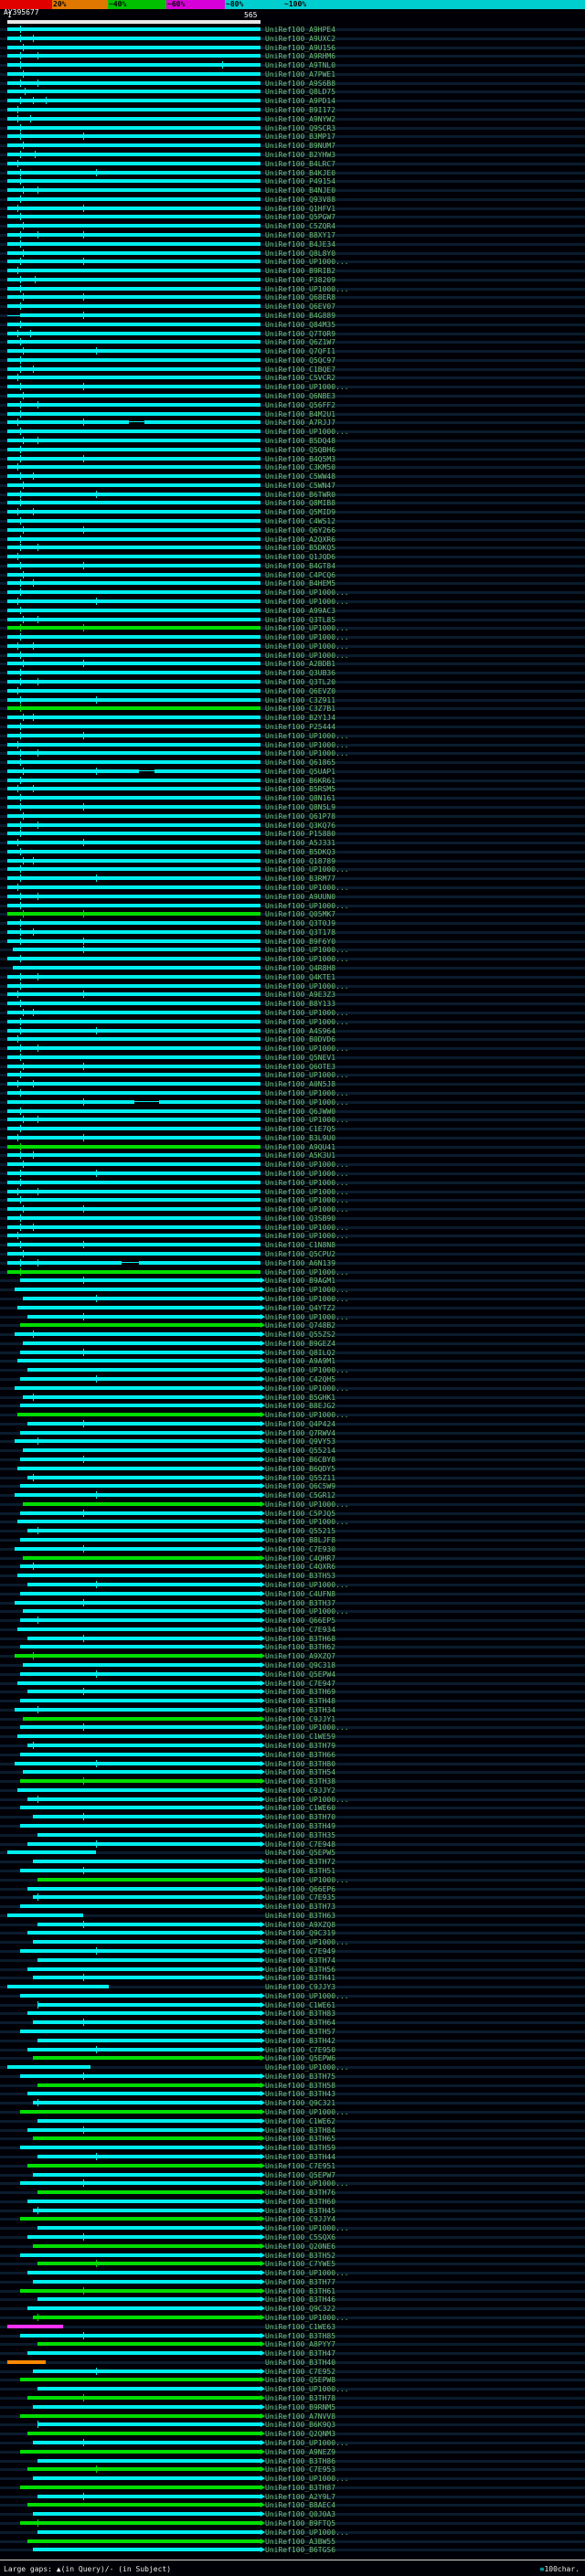 The image size is (585, 2576). What do you see at coordinates (300, 923) in the screenshot?
I see `hit-accession-label: UniRef100_Q3T0J9` at bounding box center [300, 923].